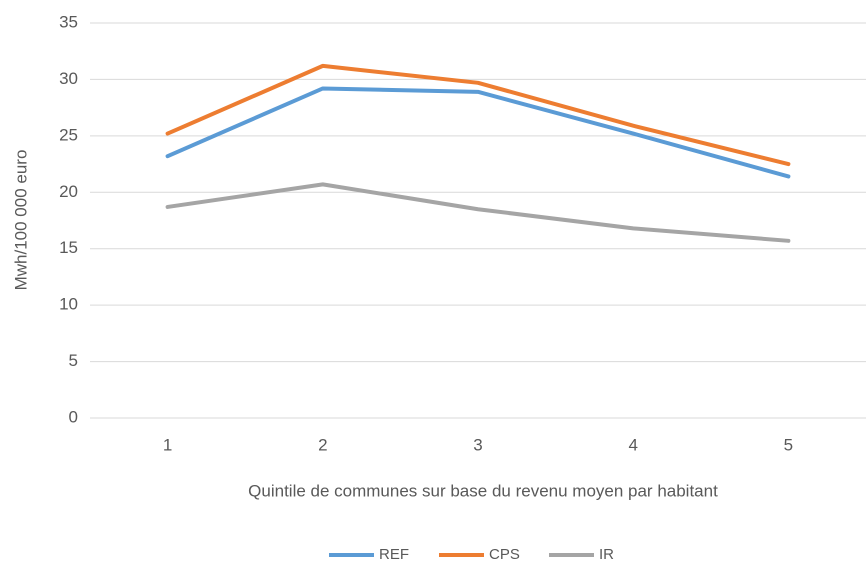  Describe the element at coordinates (68, 78) in the screenshot. I see `y-tick-label: 30` at that location.